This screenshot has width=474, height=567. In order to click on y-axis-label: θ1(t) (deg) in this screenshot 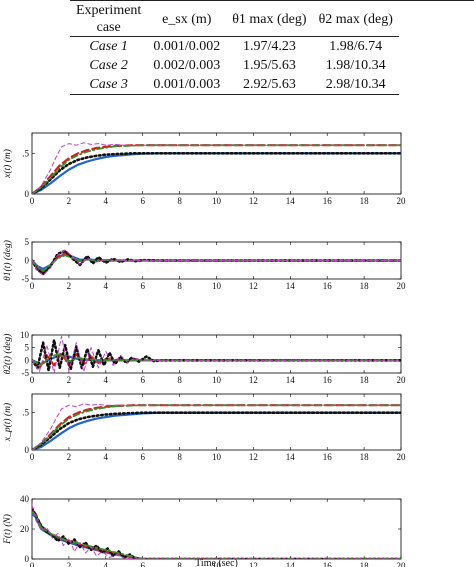, I will do `click(7, 260)`.